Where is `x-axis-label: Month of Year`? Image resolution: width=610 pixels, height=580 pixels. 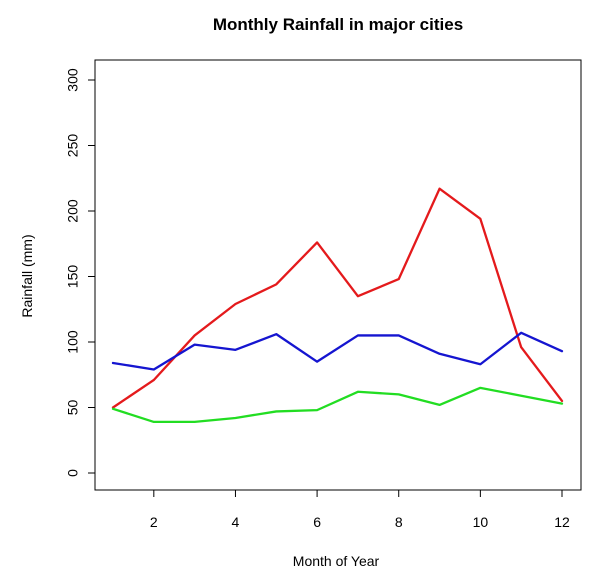
x-axis-label: Month of Year is located at coordinates (336, 561).